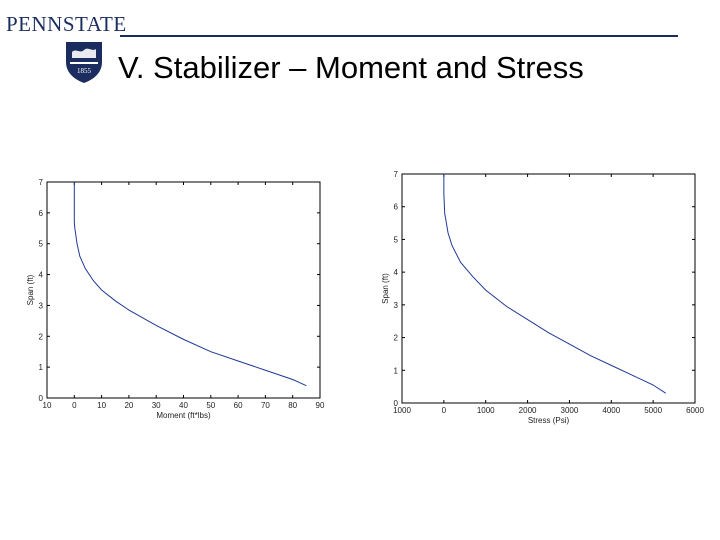 The height and width of the screenshot is (540, 720). What do you see at coordinates (84, 62) in the screenshot?
I see `university-seal-icon: 1855` at bounding box center [84, 62].